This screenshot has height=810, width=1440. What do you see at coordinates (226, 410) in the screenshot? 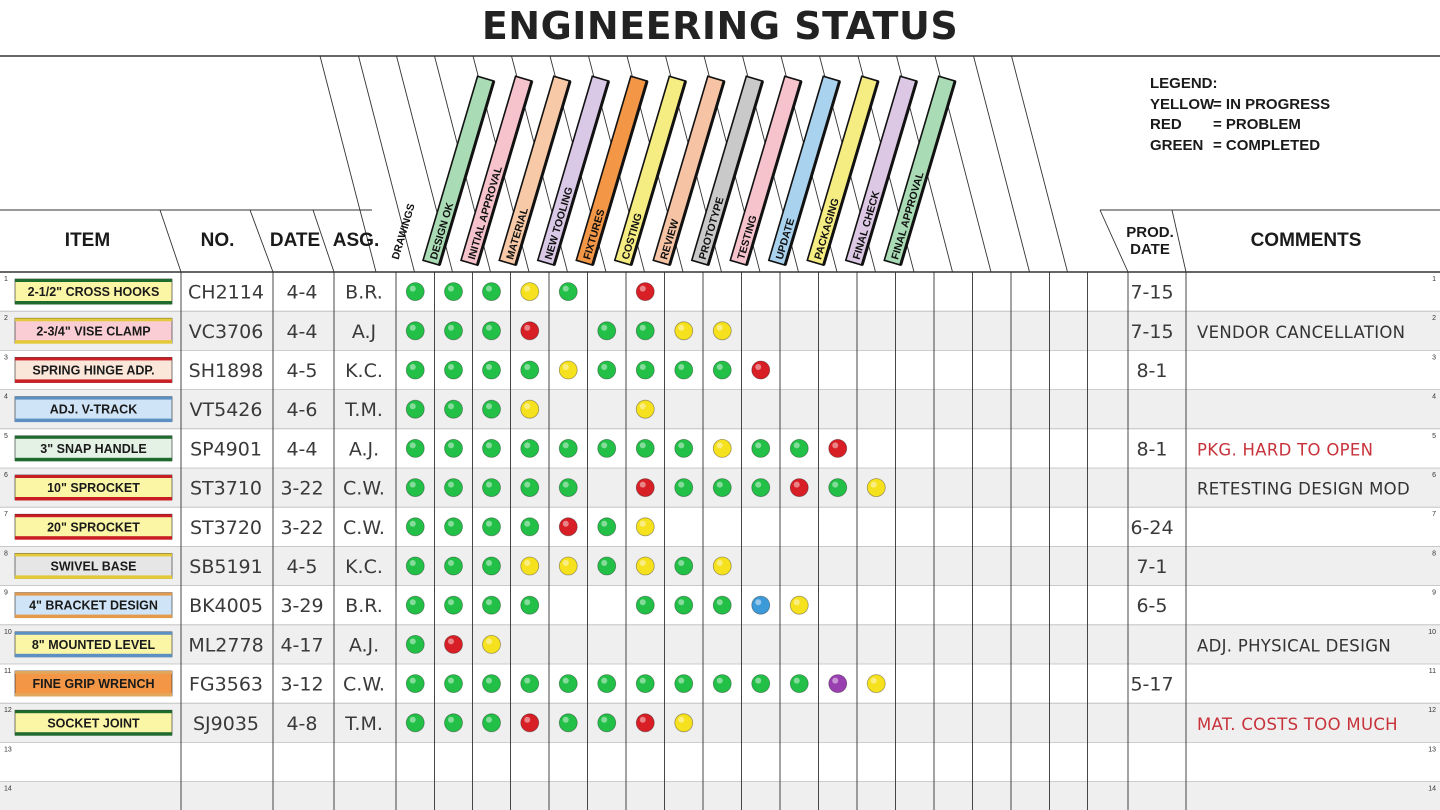
I see `item-number: VT5426` at bounding box center [226, 410].